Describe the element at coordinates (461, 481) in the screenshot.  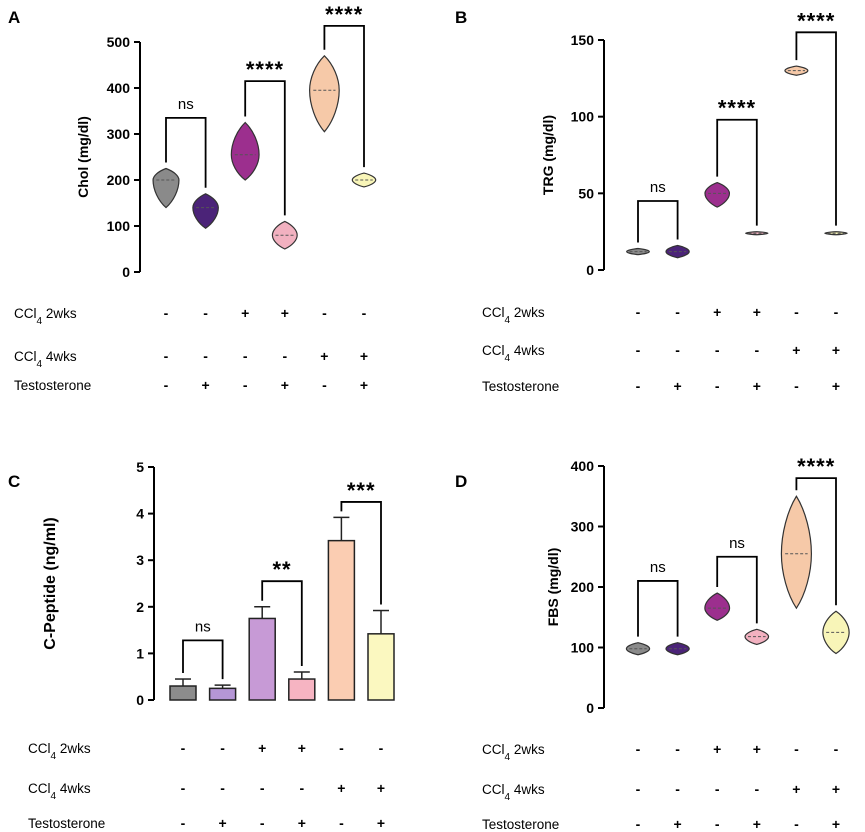
I see `panel-letter: D` at that location.